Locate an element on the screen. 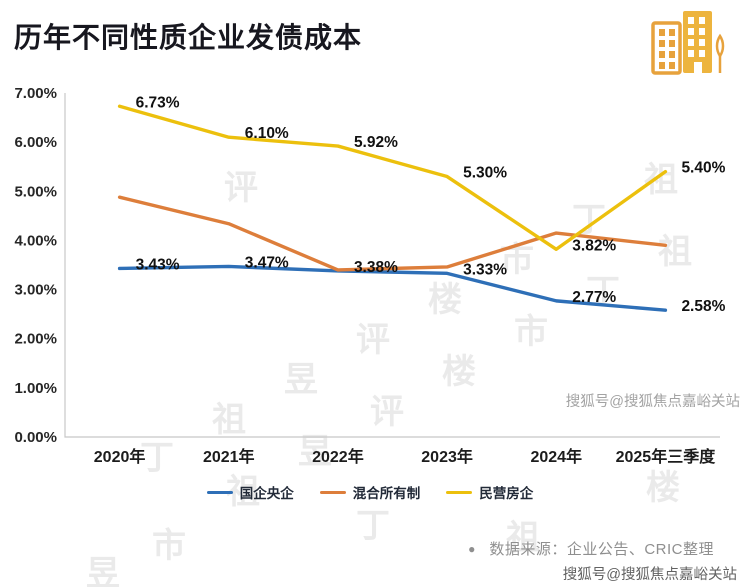  chart-legend: 国企央企 混合所有制 民营房企 is located at coordinates (370, 492).